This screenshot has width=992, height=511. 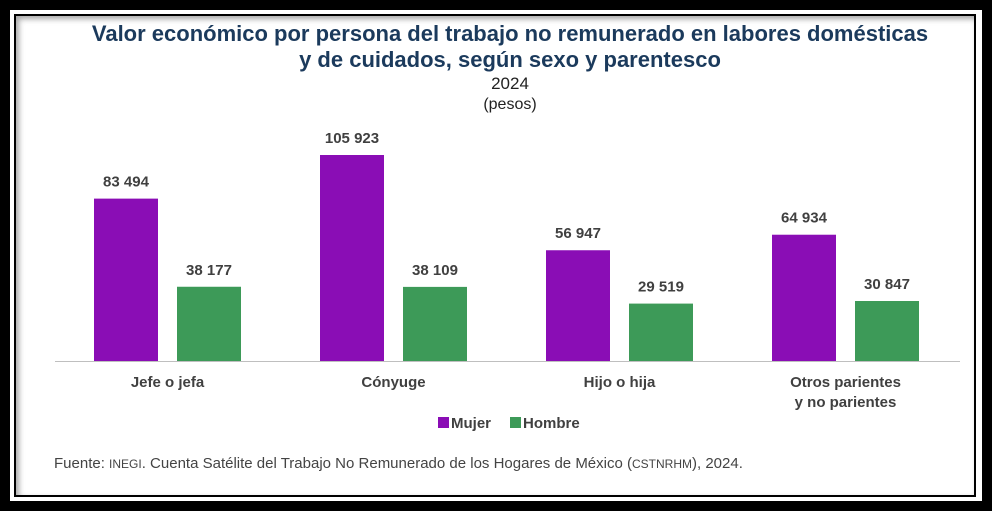 I want to click on data-label: 38 109, so click(x=435, y=270).